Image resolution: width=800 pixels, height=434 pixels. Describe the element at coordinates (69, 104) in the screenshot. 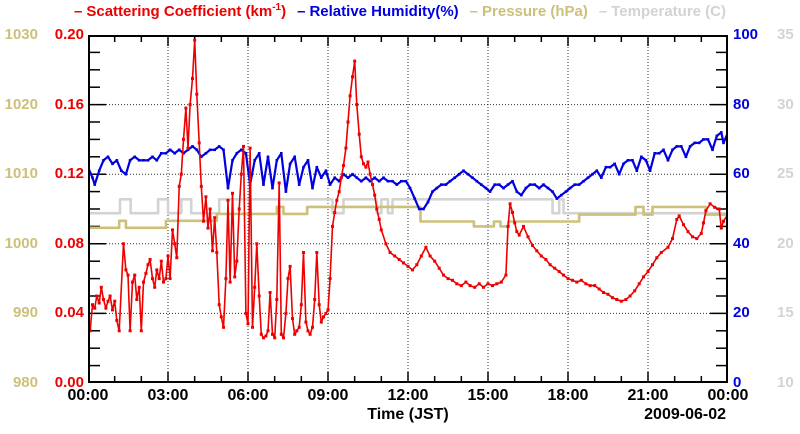

I see `ytick-scattering-0.16: 0.16` at that location.